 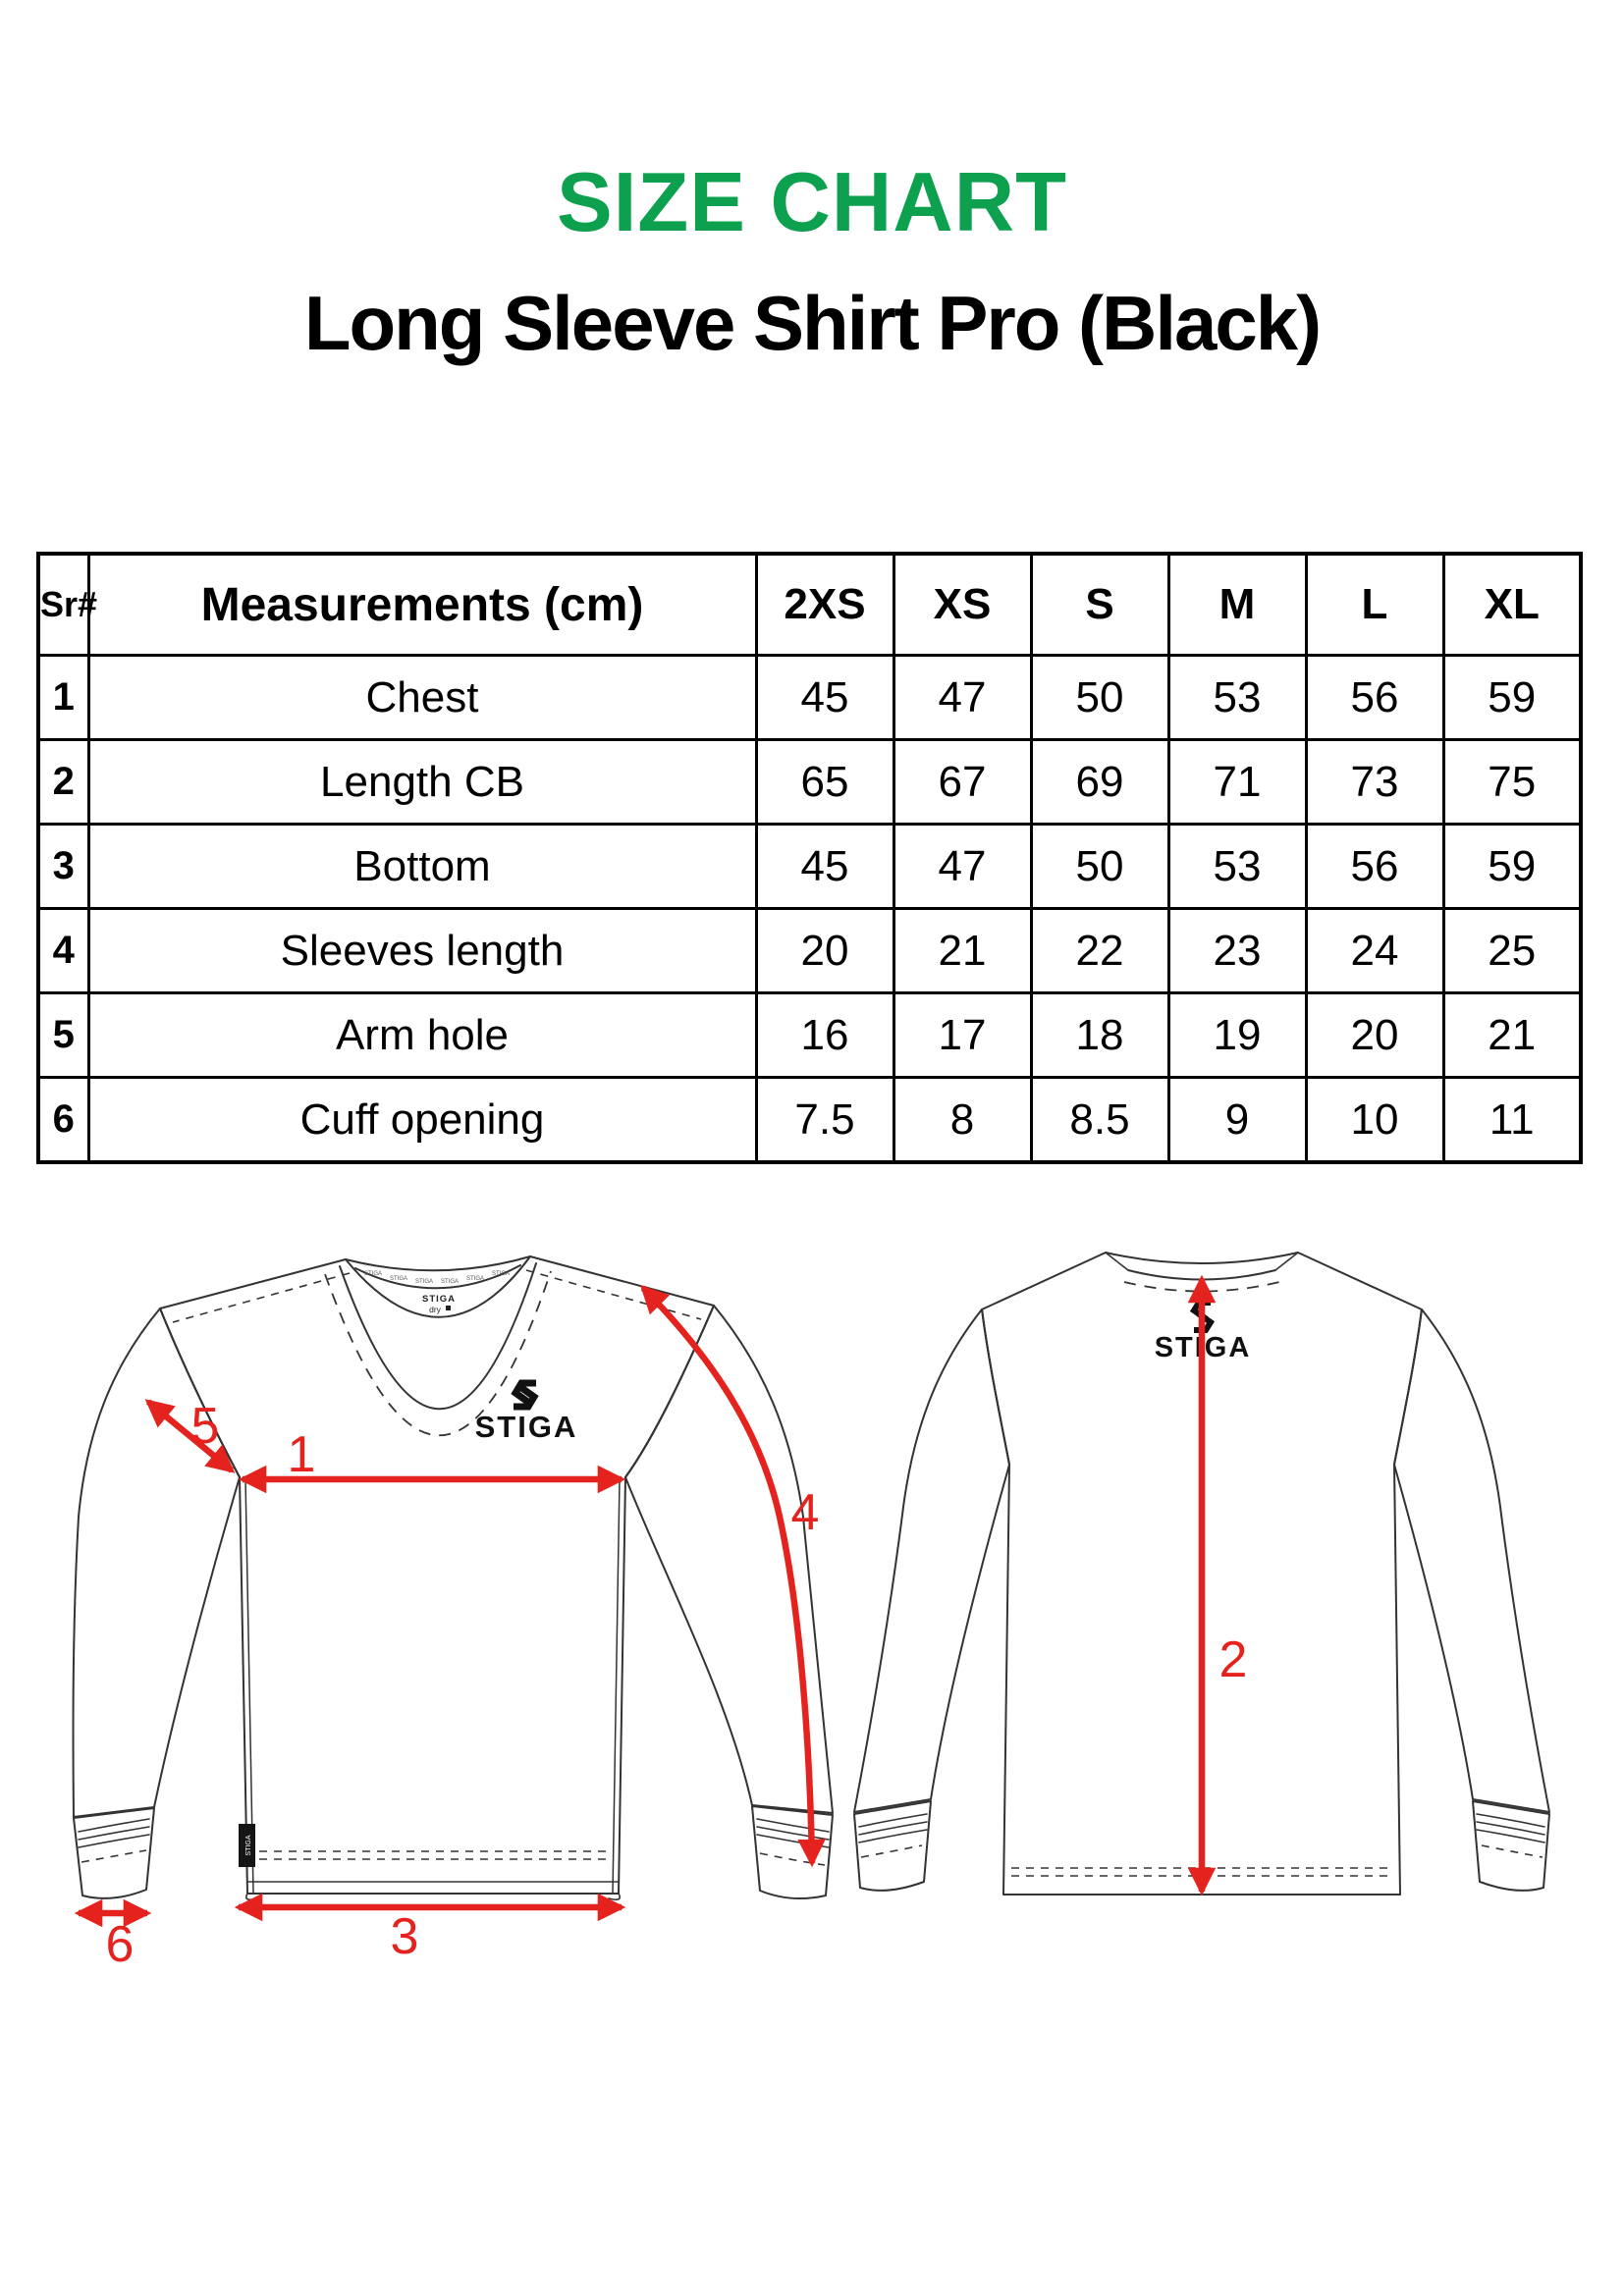 I want to click on col-header-xs: XS, so click(x=962, y=604).